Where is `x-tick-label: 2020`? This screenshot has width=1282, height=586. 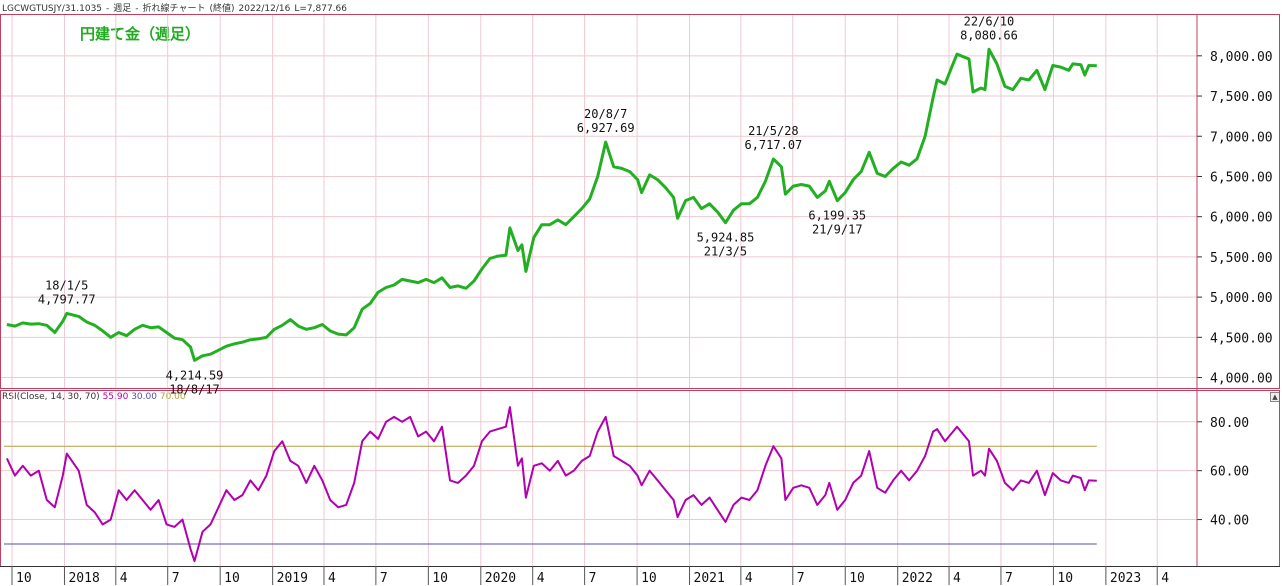 x-tick-label: 2020 is located at coordinates (500, 578).